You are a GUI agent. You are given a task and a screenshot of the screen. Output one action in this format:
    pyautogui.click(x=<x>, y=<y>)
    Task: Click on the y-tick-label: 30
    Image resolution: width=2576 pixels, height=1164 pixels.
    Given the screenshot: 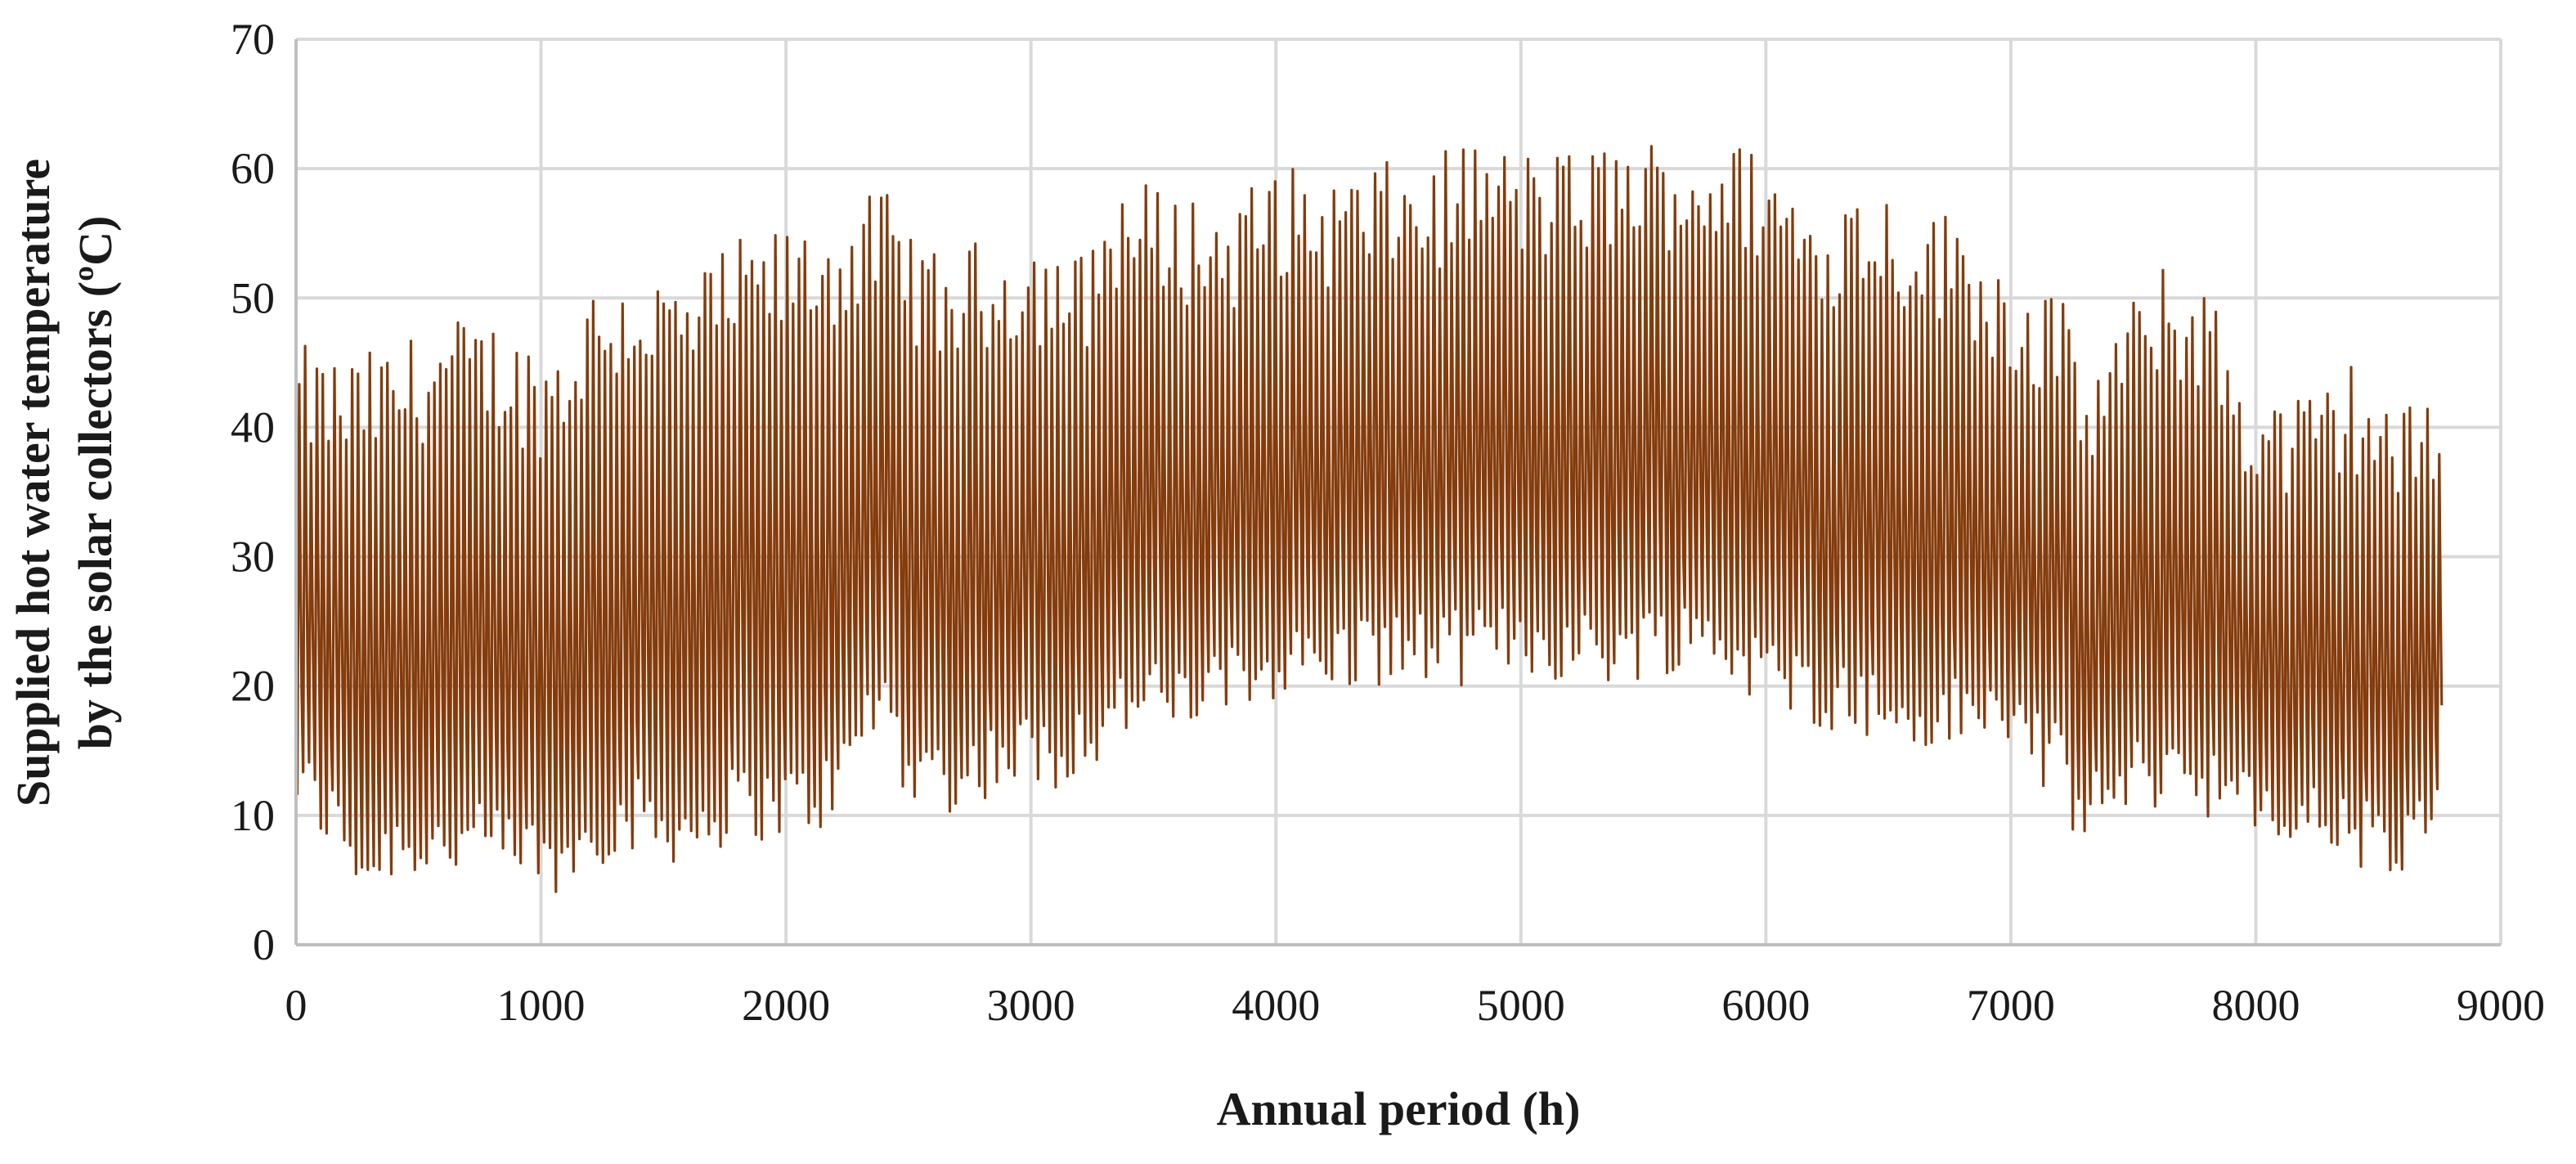 What is the action you would take?
    pyautogui.click(x=253, y=557)
    